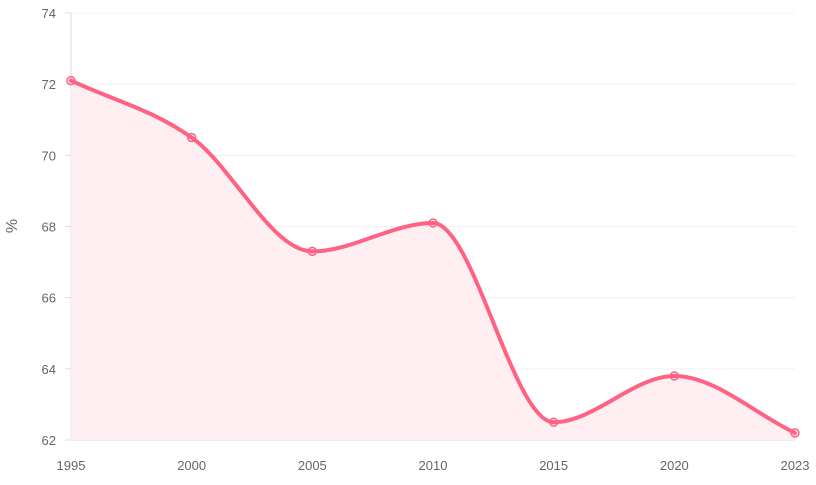 Image resolution: width=816 pixels, height=485 pixels. Describe the element at coordinates (312, 465) in the screenshot. I see `x-tick-label: 2005` at that location.